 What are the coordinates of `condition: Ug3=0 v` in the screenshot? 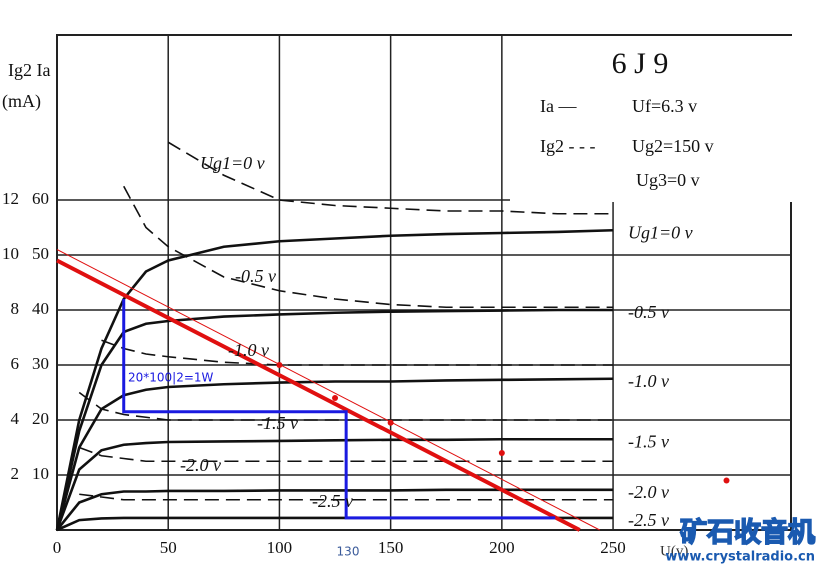 It's located at (668, 180).